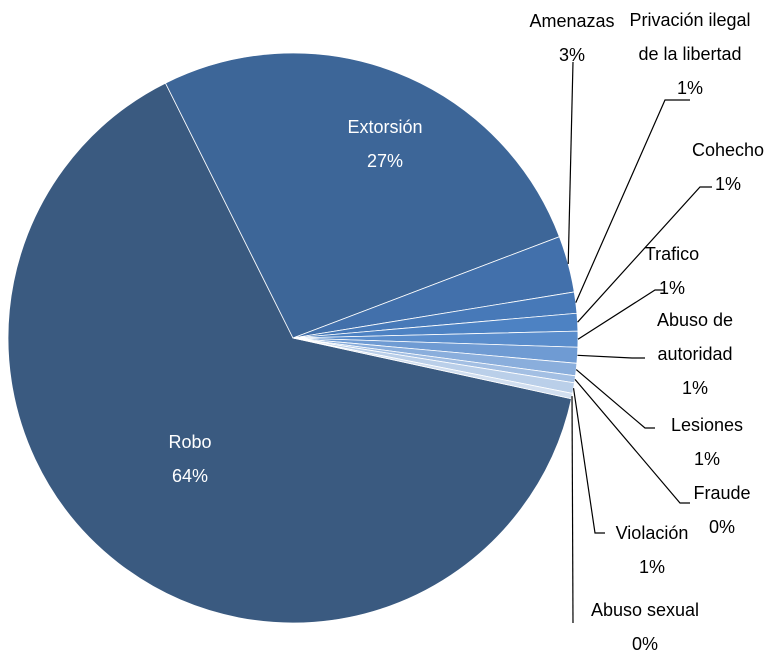  Describe the element at coordinates (690, 37) in the screenshot. I see `slice-name: Privación ilegal de la libertad` at that location.